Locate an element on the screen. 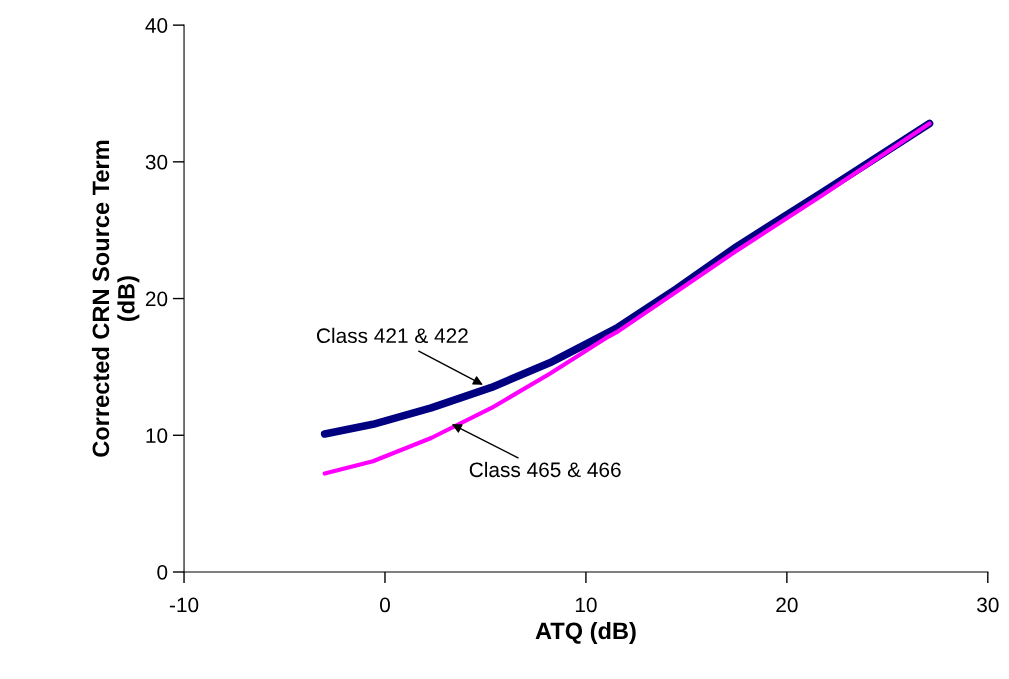 The image size is (1009, 679). x-tick-label: -10 is located at coordinates (184, 605).